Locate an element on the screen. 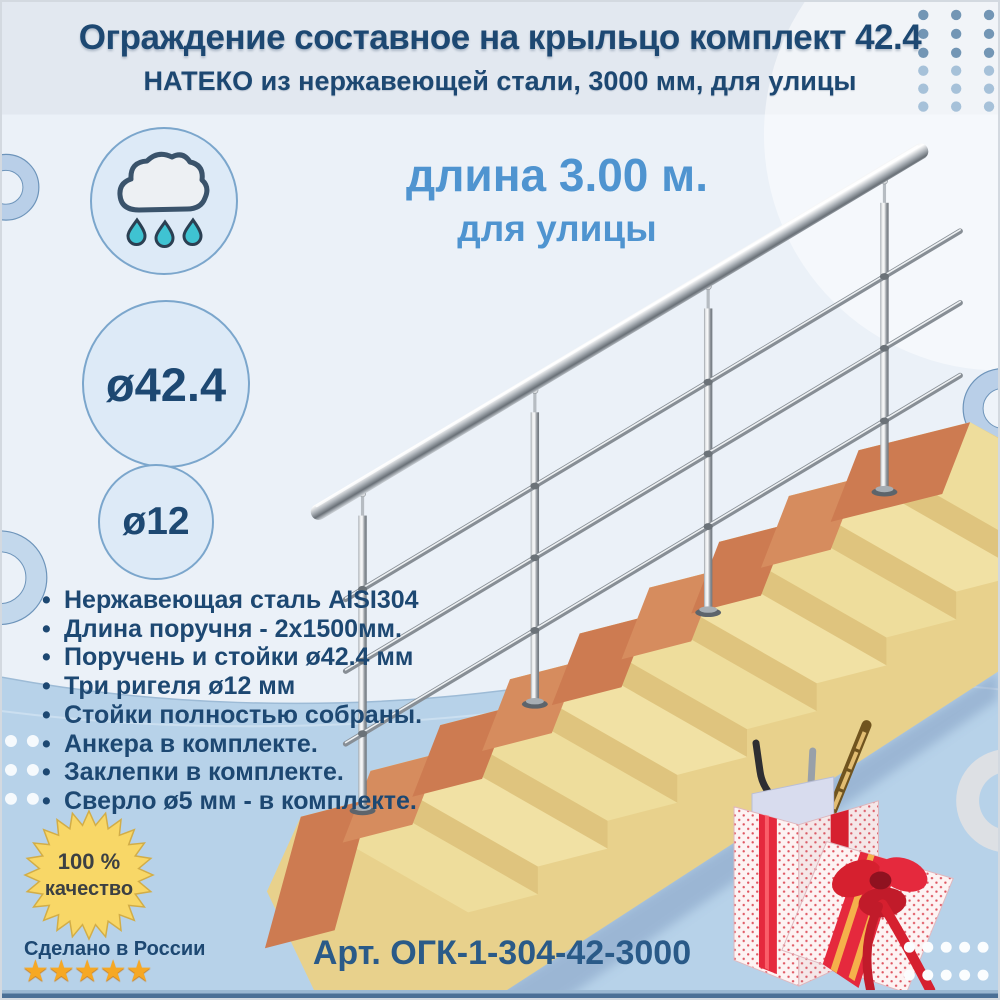 Image resolution: width=1000 pixels, height=1000 pixels. dot-decoration-bottom-right is located at coordinates (946, 961).